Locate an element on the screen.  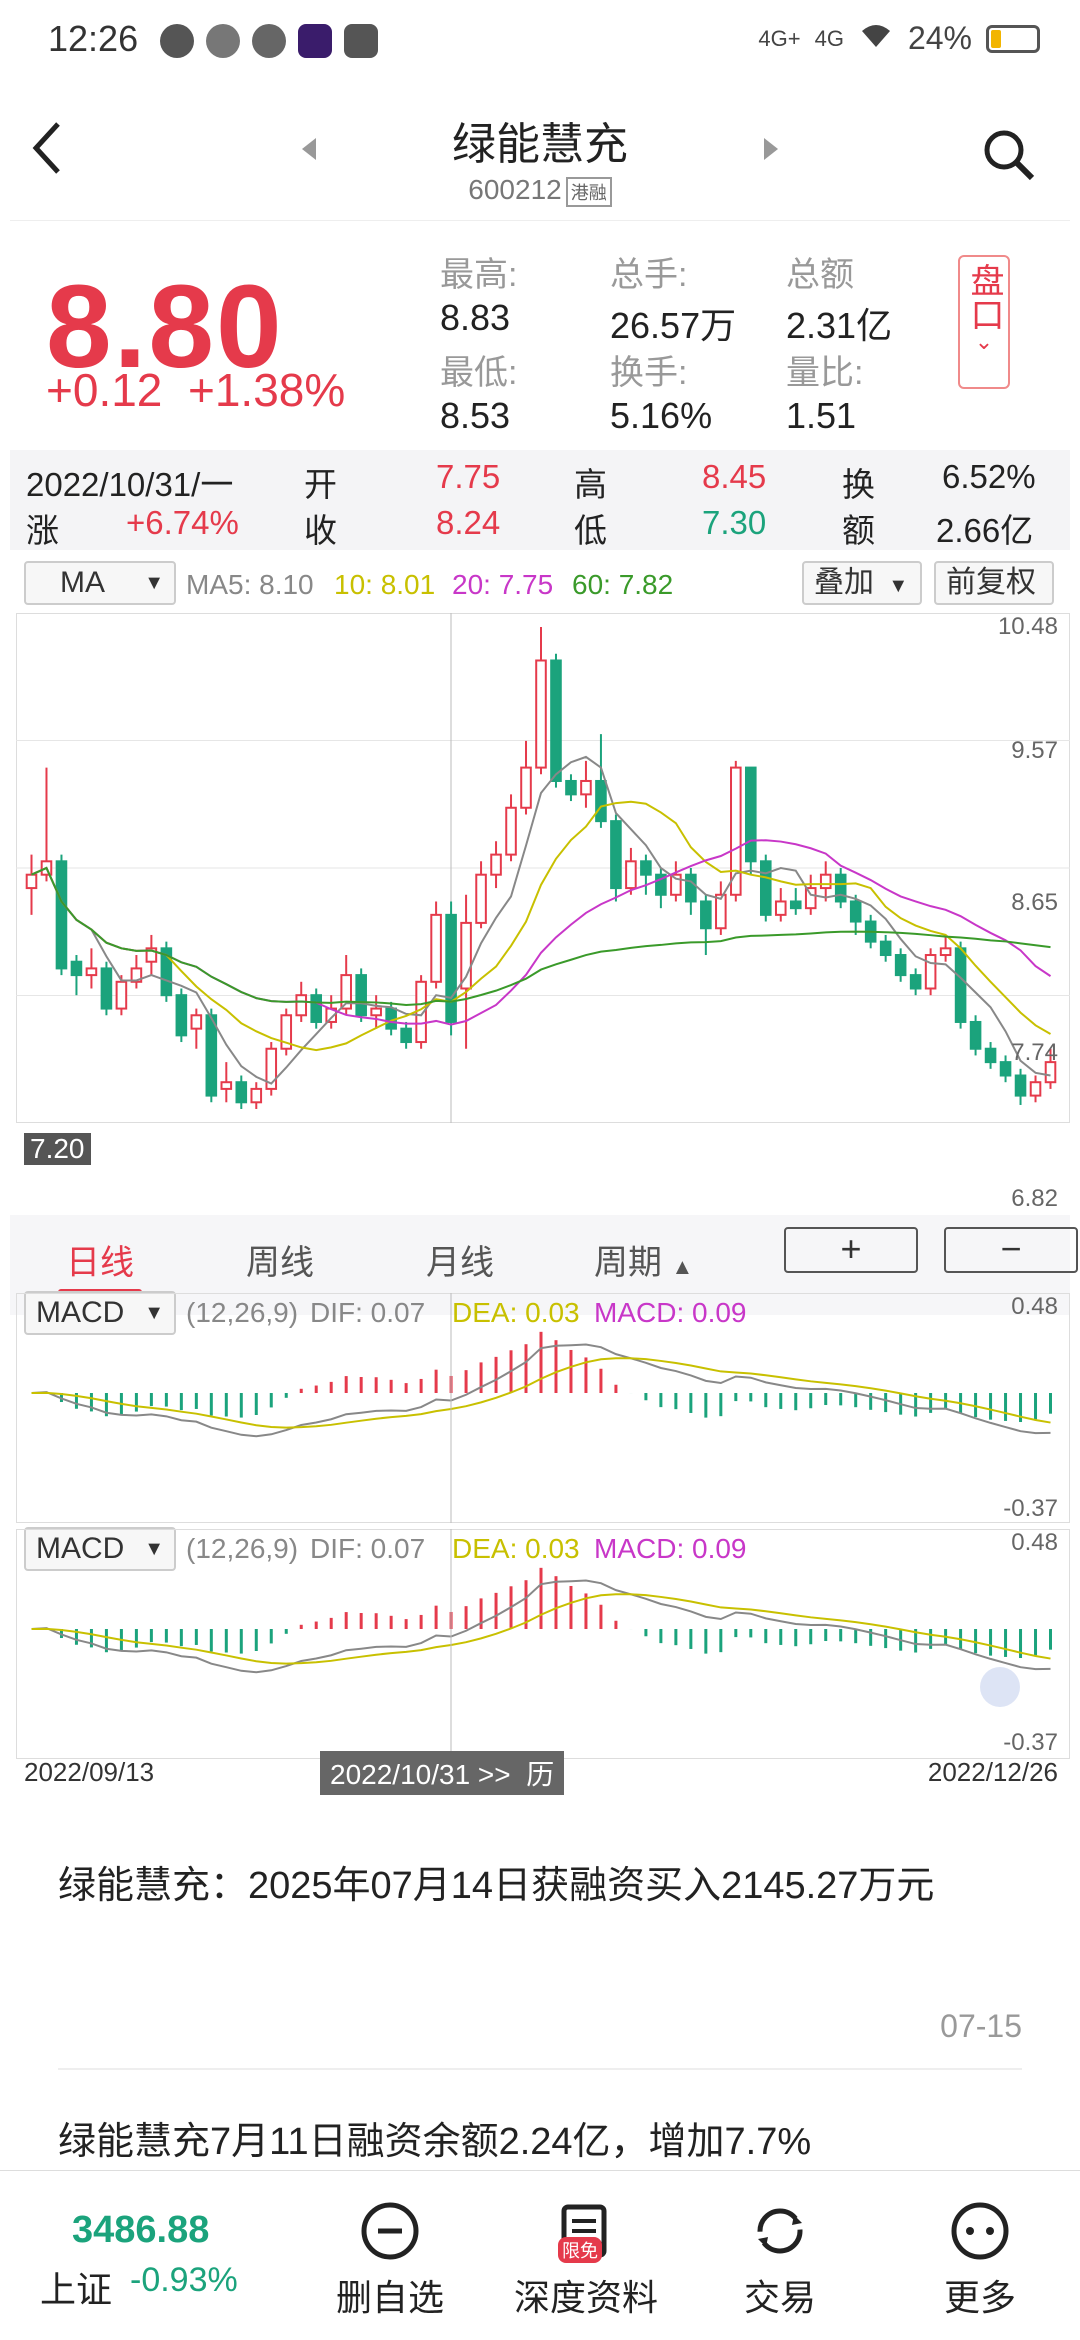
remove-watchlist-button: 删自选 is located at coordinates (390, 2261).